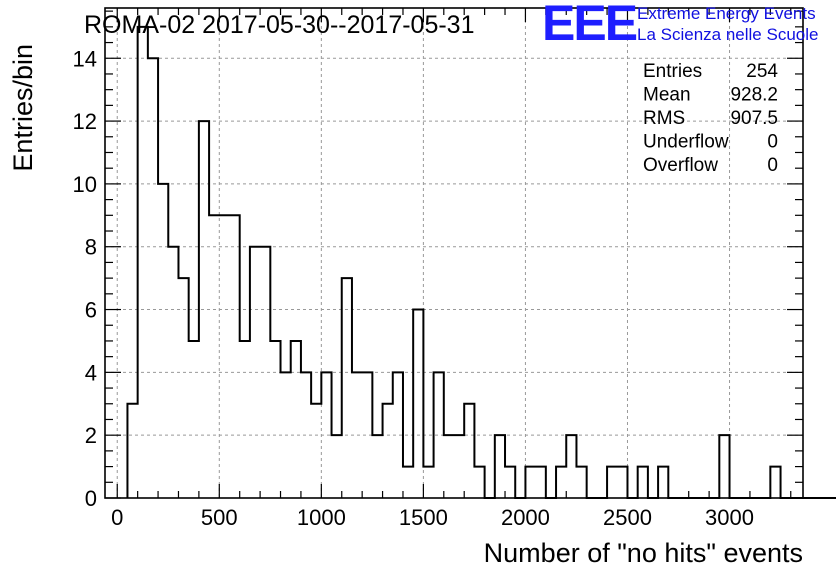 This screenshot has height=572, width=836. What do you see at coordinates (754, 95) in the screenshot?
I see `stats-value: 928.2` at bounding box center [754, 95].